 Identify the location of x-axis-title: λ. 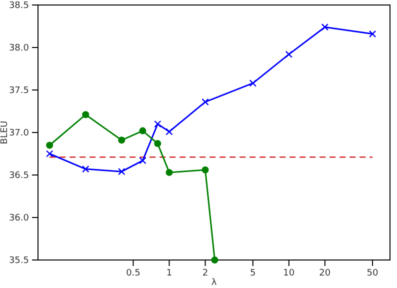
(214, 283).